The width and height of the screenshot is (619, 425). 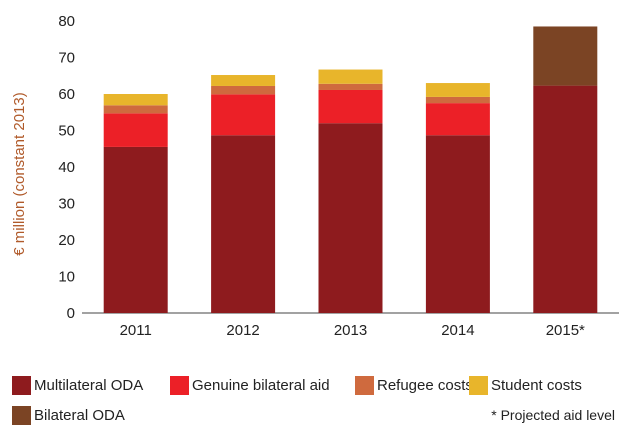 I want to click on legend-swatch-refugee-costs, so click(x=364, y=385).